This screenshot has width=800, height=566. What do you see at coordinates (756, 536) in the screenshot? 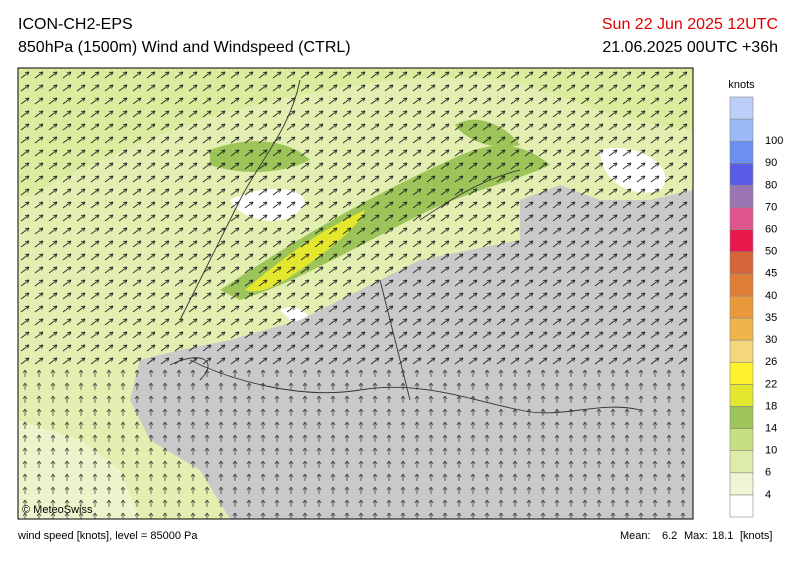
I see `footer-unit: [knots]` at bounding box center [756, 536].